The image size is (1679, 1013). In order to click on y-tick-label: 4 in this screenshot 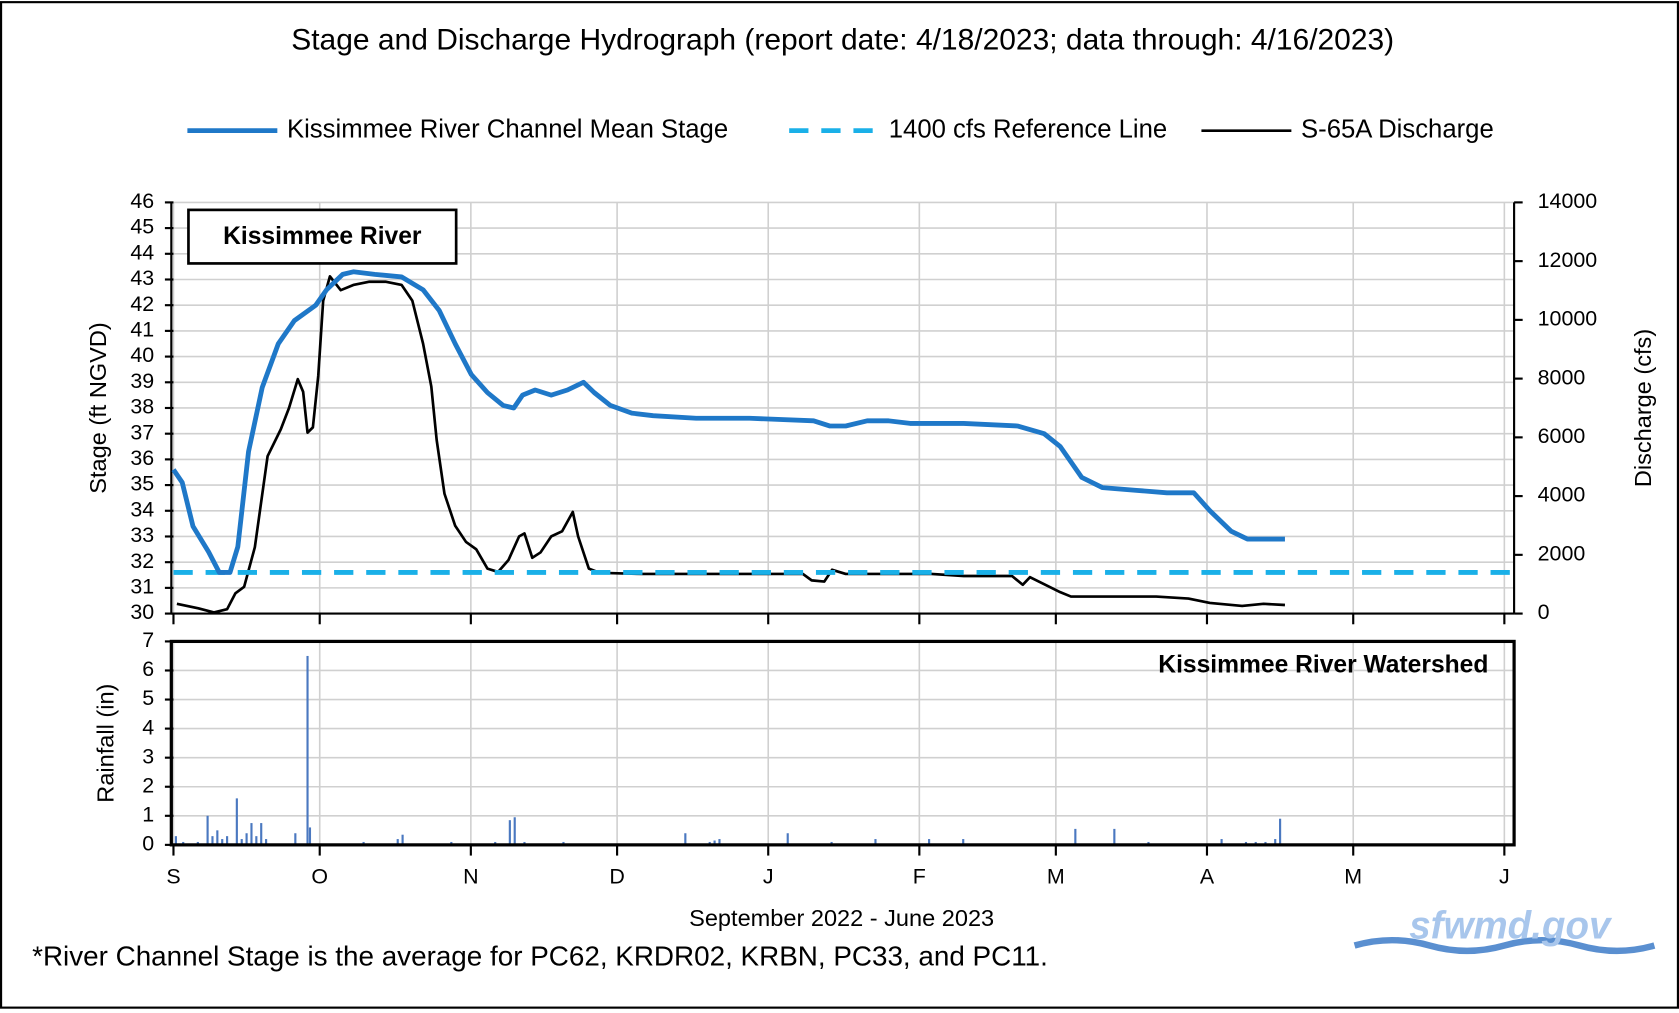, I will do `click(148, 727)`.